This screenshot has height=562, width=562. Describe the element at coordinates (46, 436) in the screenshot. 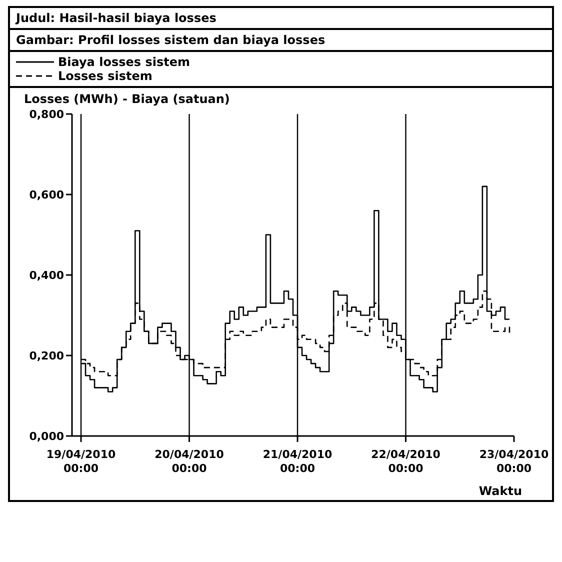

I see `y-tick-label: 0,000` at that location.